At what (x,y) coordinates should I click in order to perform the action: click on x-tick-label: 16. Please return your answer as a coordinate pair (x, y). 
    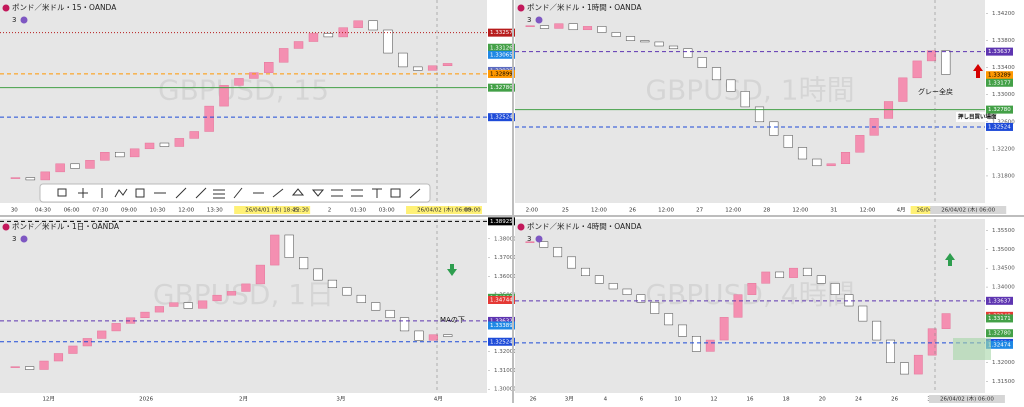
    Looking at the image, I should click on (750, 400).